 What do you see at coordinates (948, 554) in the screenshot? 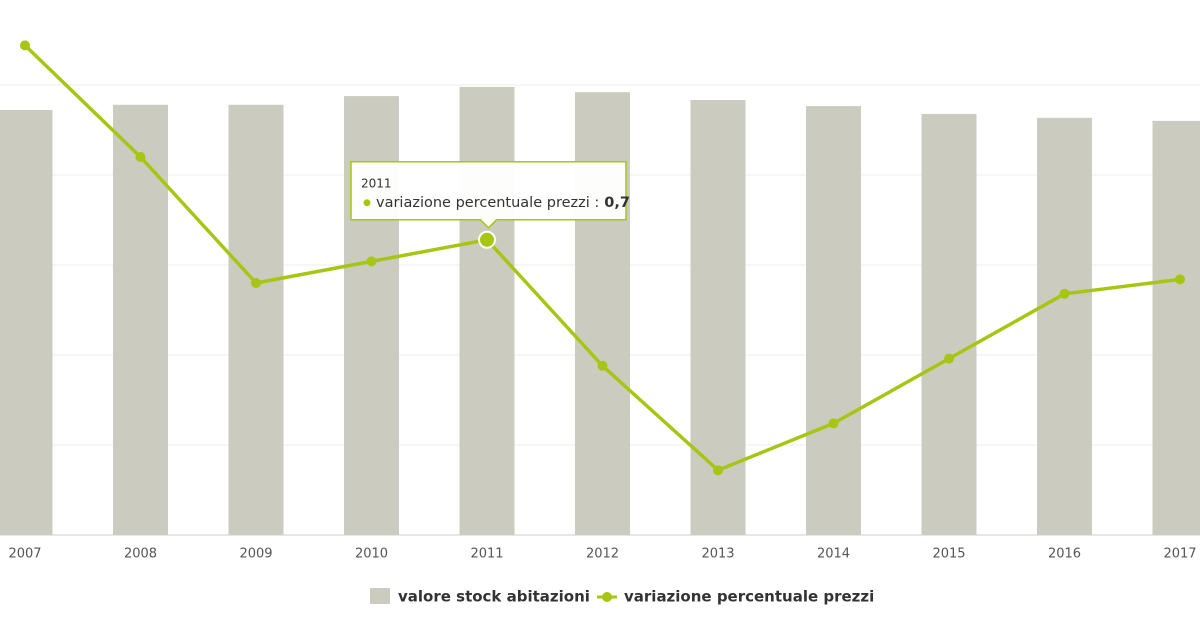
I see `x-tick-label: 2015` at bounding box center [948, 554].